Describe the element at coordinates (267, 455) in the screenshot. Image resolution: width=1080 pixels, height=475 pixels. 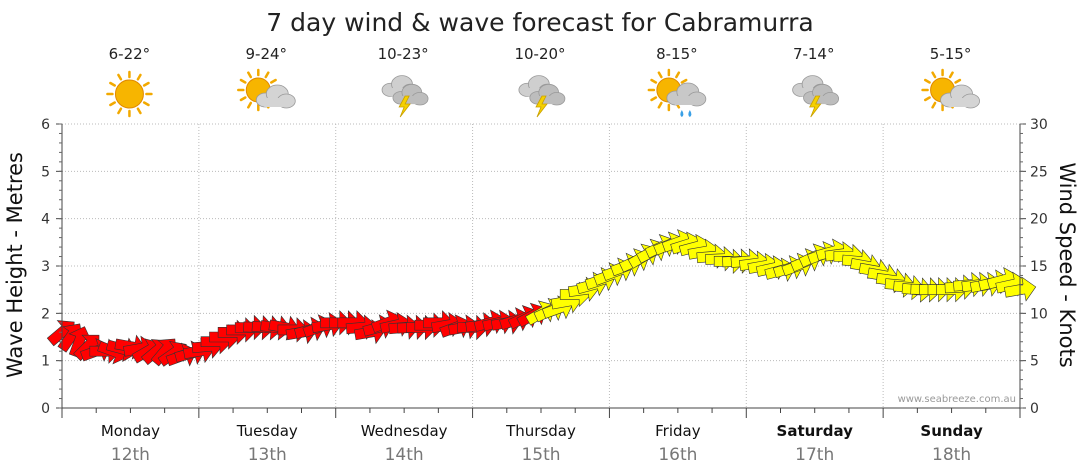
I see `day-date-label: 13th` at that location.